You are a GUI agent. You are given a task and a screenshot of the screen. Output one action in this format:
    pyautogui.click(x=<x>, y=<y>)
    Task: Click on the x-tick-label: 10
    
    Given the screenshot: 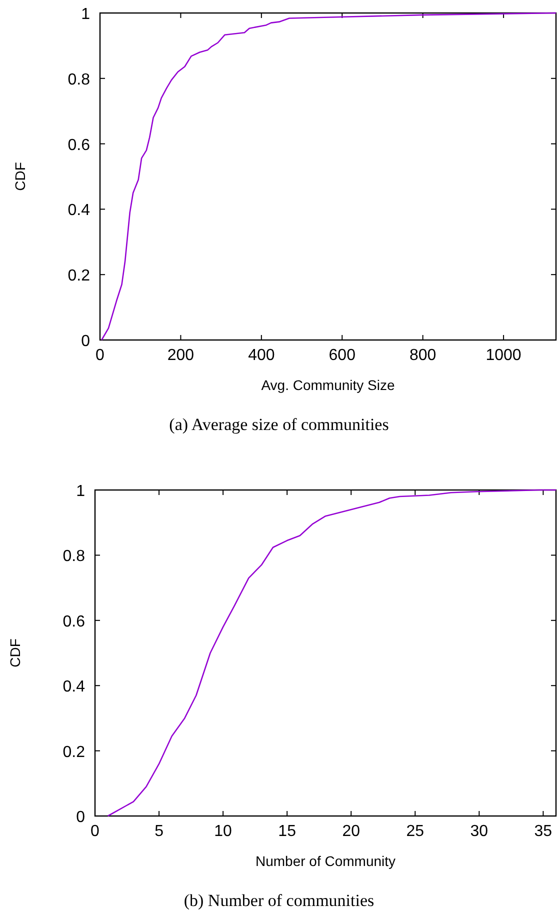 What is the action you would take?
    pyautogui.click(x=223, y=831)
    